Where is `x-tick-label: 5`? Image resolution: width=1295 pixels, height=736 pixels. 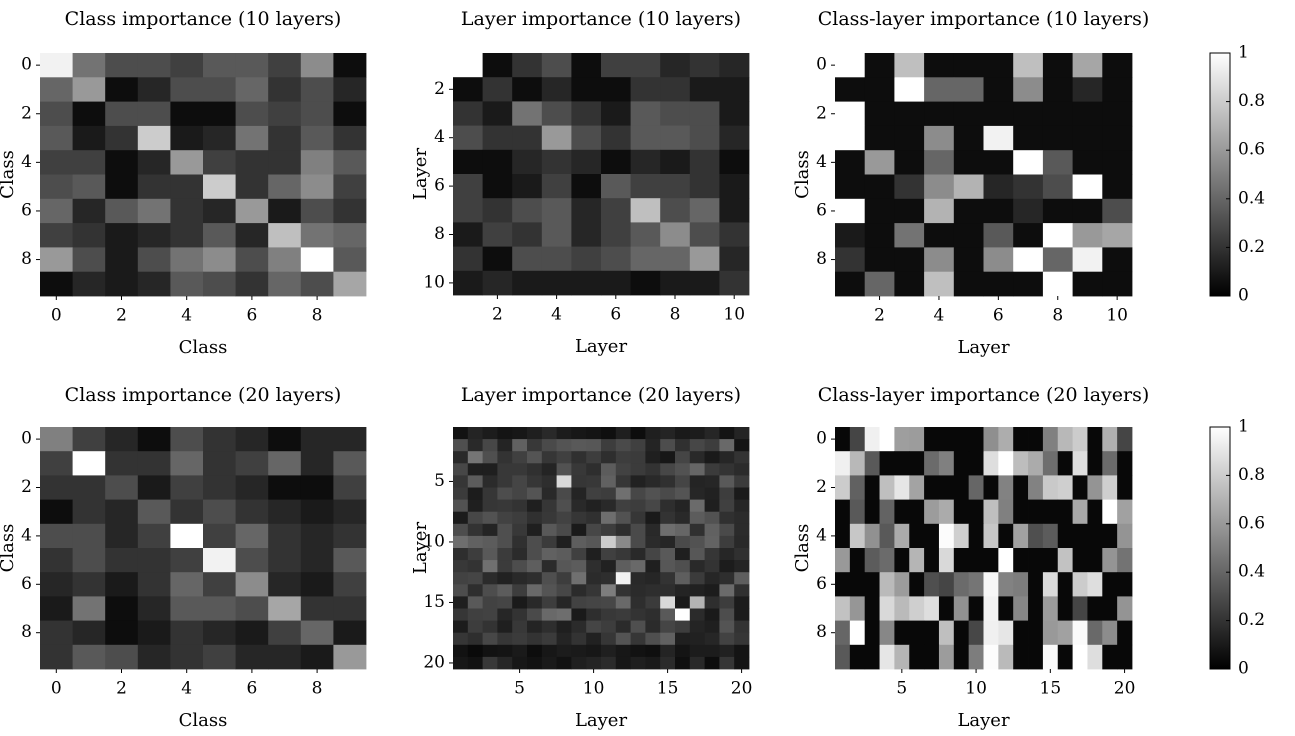 x-tick-label: 5 is located at coordinates (519, 689).